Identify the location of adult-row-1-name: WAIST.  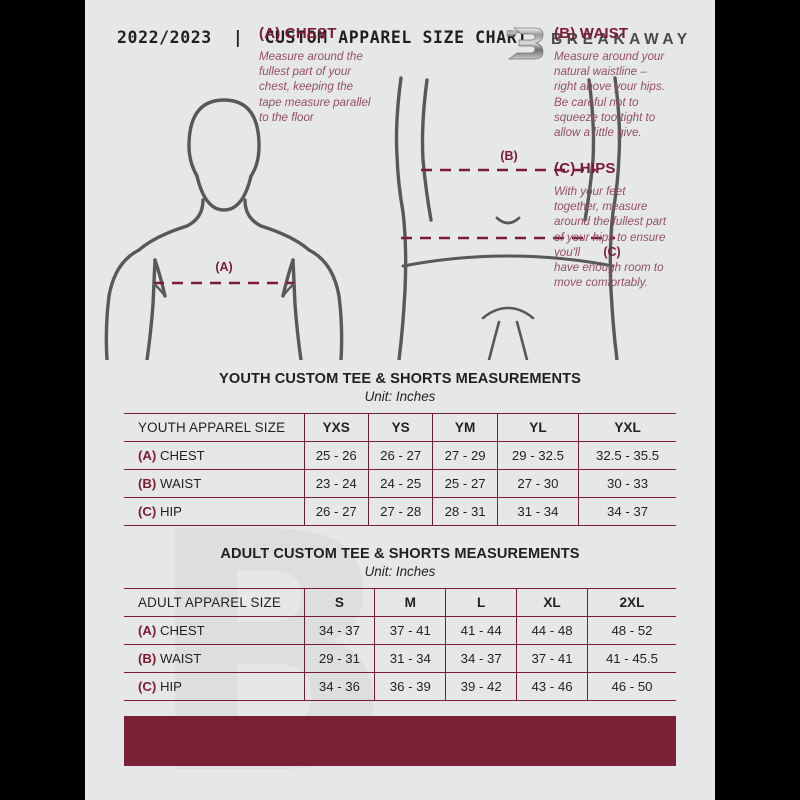
(180, 658).